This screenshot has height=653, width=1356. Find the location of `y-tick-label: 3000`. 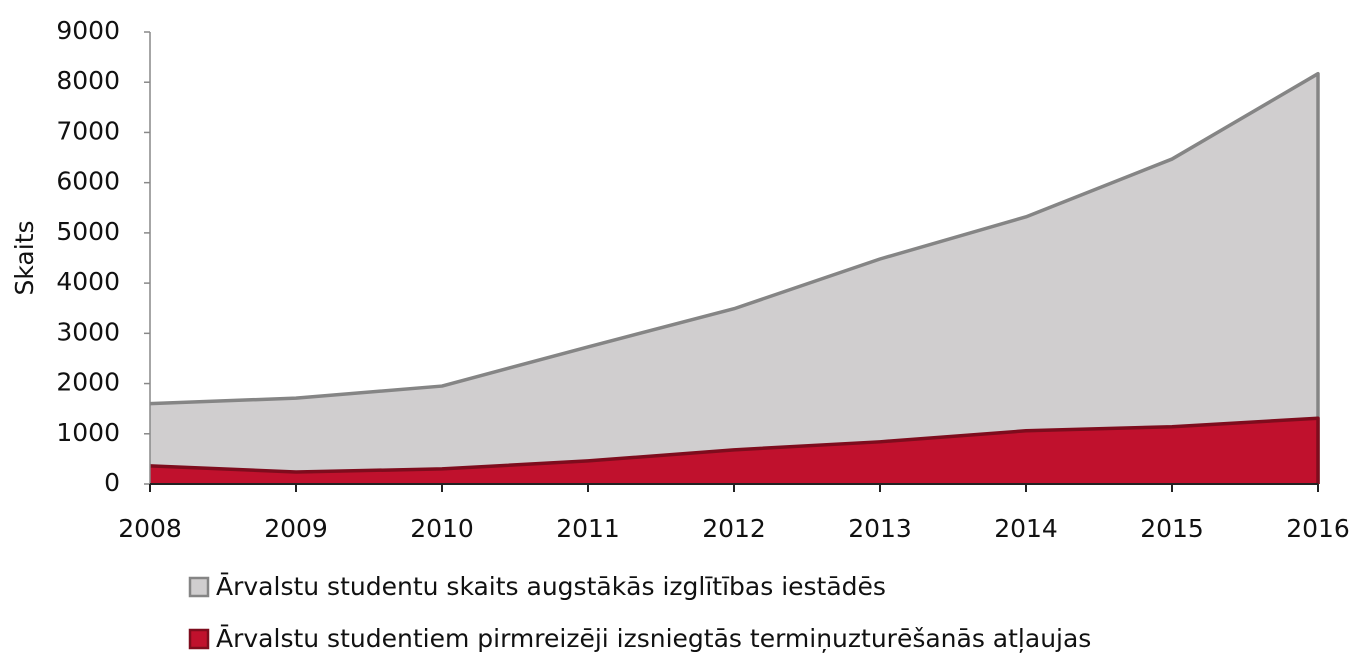

y-tick-label: 3000 is located at coordinates (88, 331).